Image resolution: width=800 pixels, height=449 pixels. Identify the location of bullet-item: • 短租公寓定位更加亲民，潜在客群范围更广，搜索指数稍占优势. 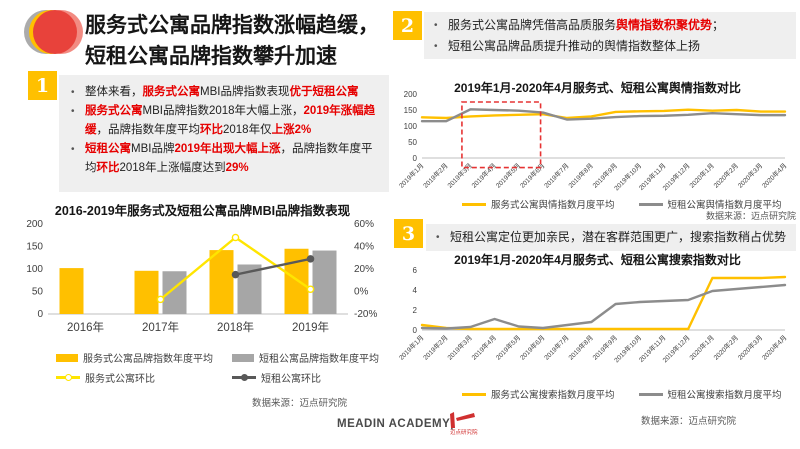
(612, 237).